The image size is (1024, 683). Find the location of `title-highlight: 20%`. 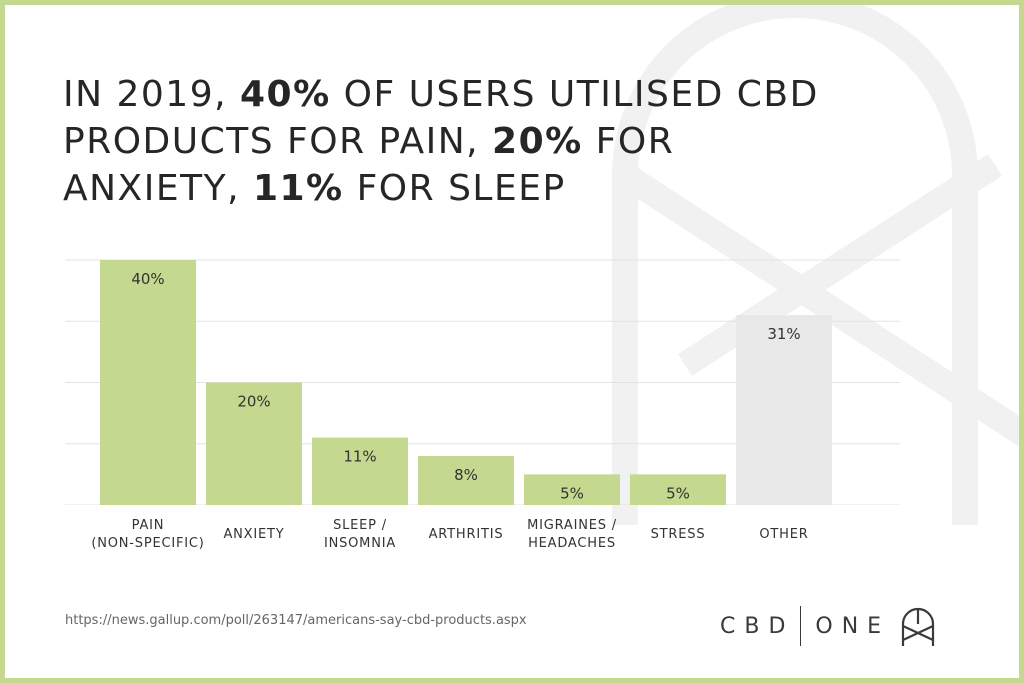

title-highlight: 20% is located at coordinates (537, 141).